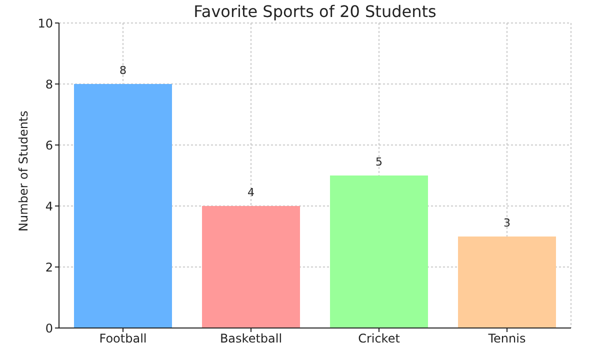 The width and height of the screenshot is (595, 348). What do you see at coordinates (49, 84) in the screenshot?
I see `y-tick-label: 8` at bounding box center [49, 84].